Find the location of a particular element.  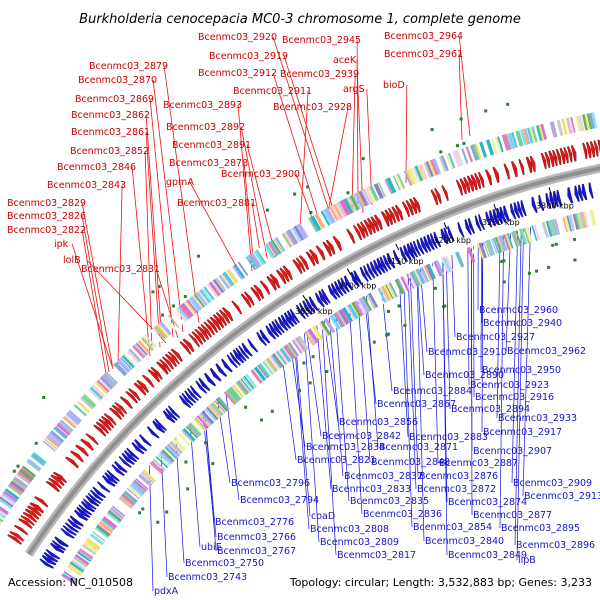

reverse-gene-label: Bcenmc03_2766 is located at coordinates (256, 537).